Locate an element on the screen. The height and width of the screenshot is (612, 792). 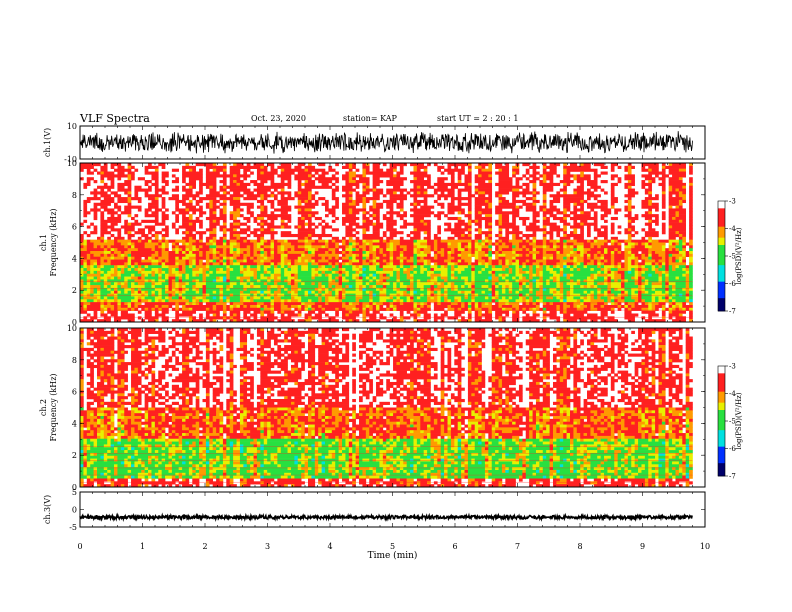
x-tick-label: 0 is located at coordinates (79, 546).